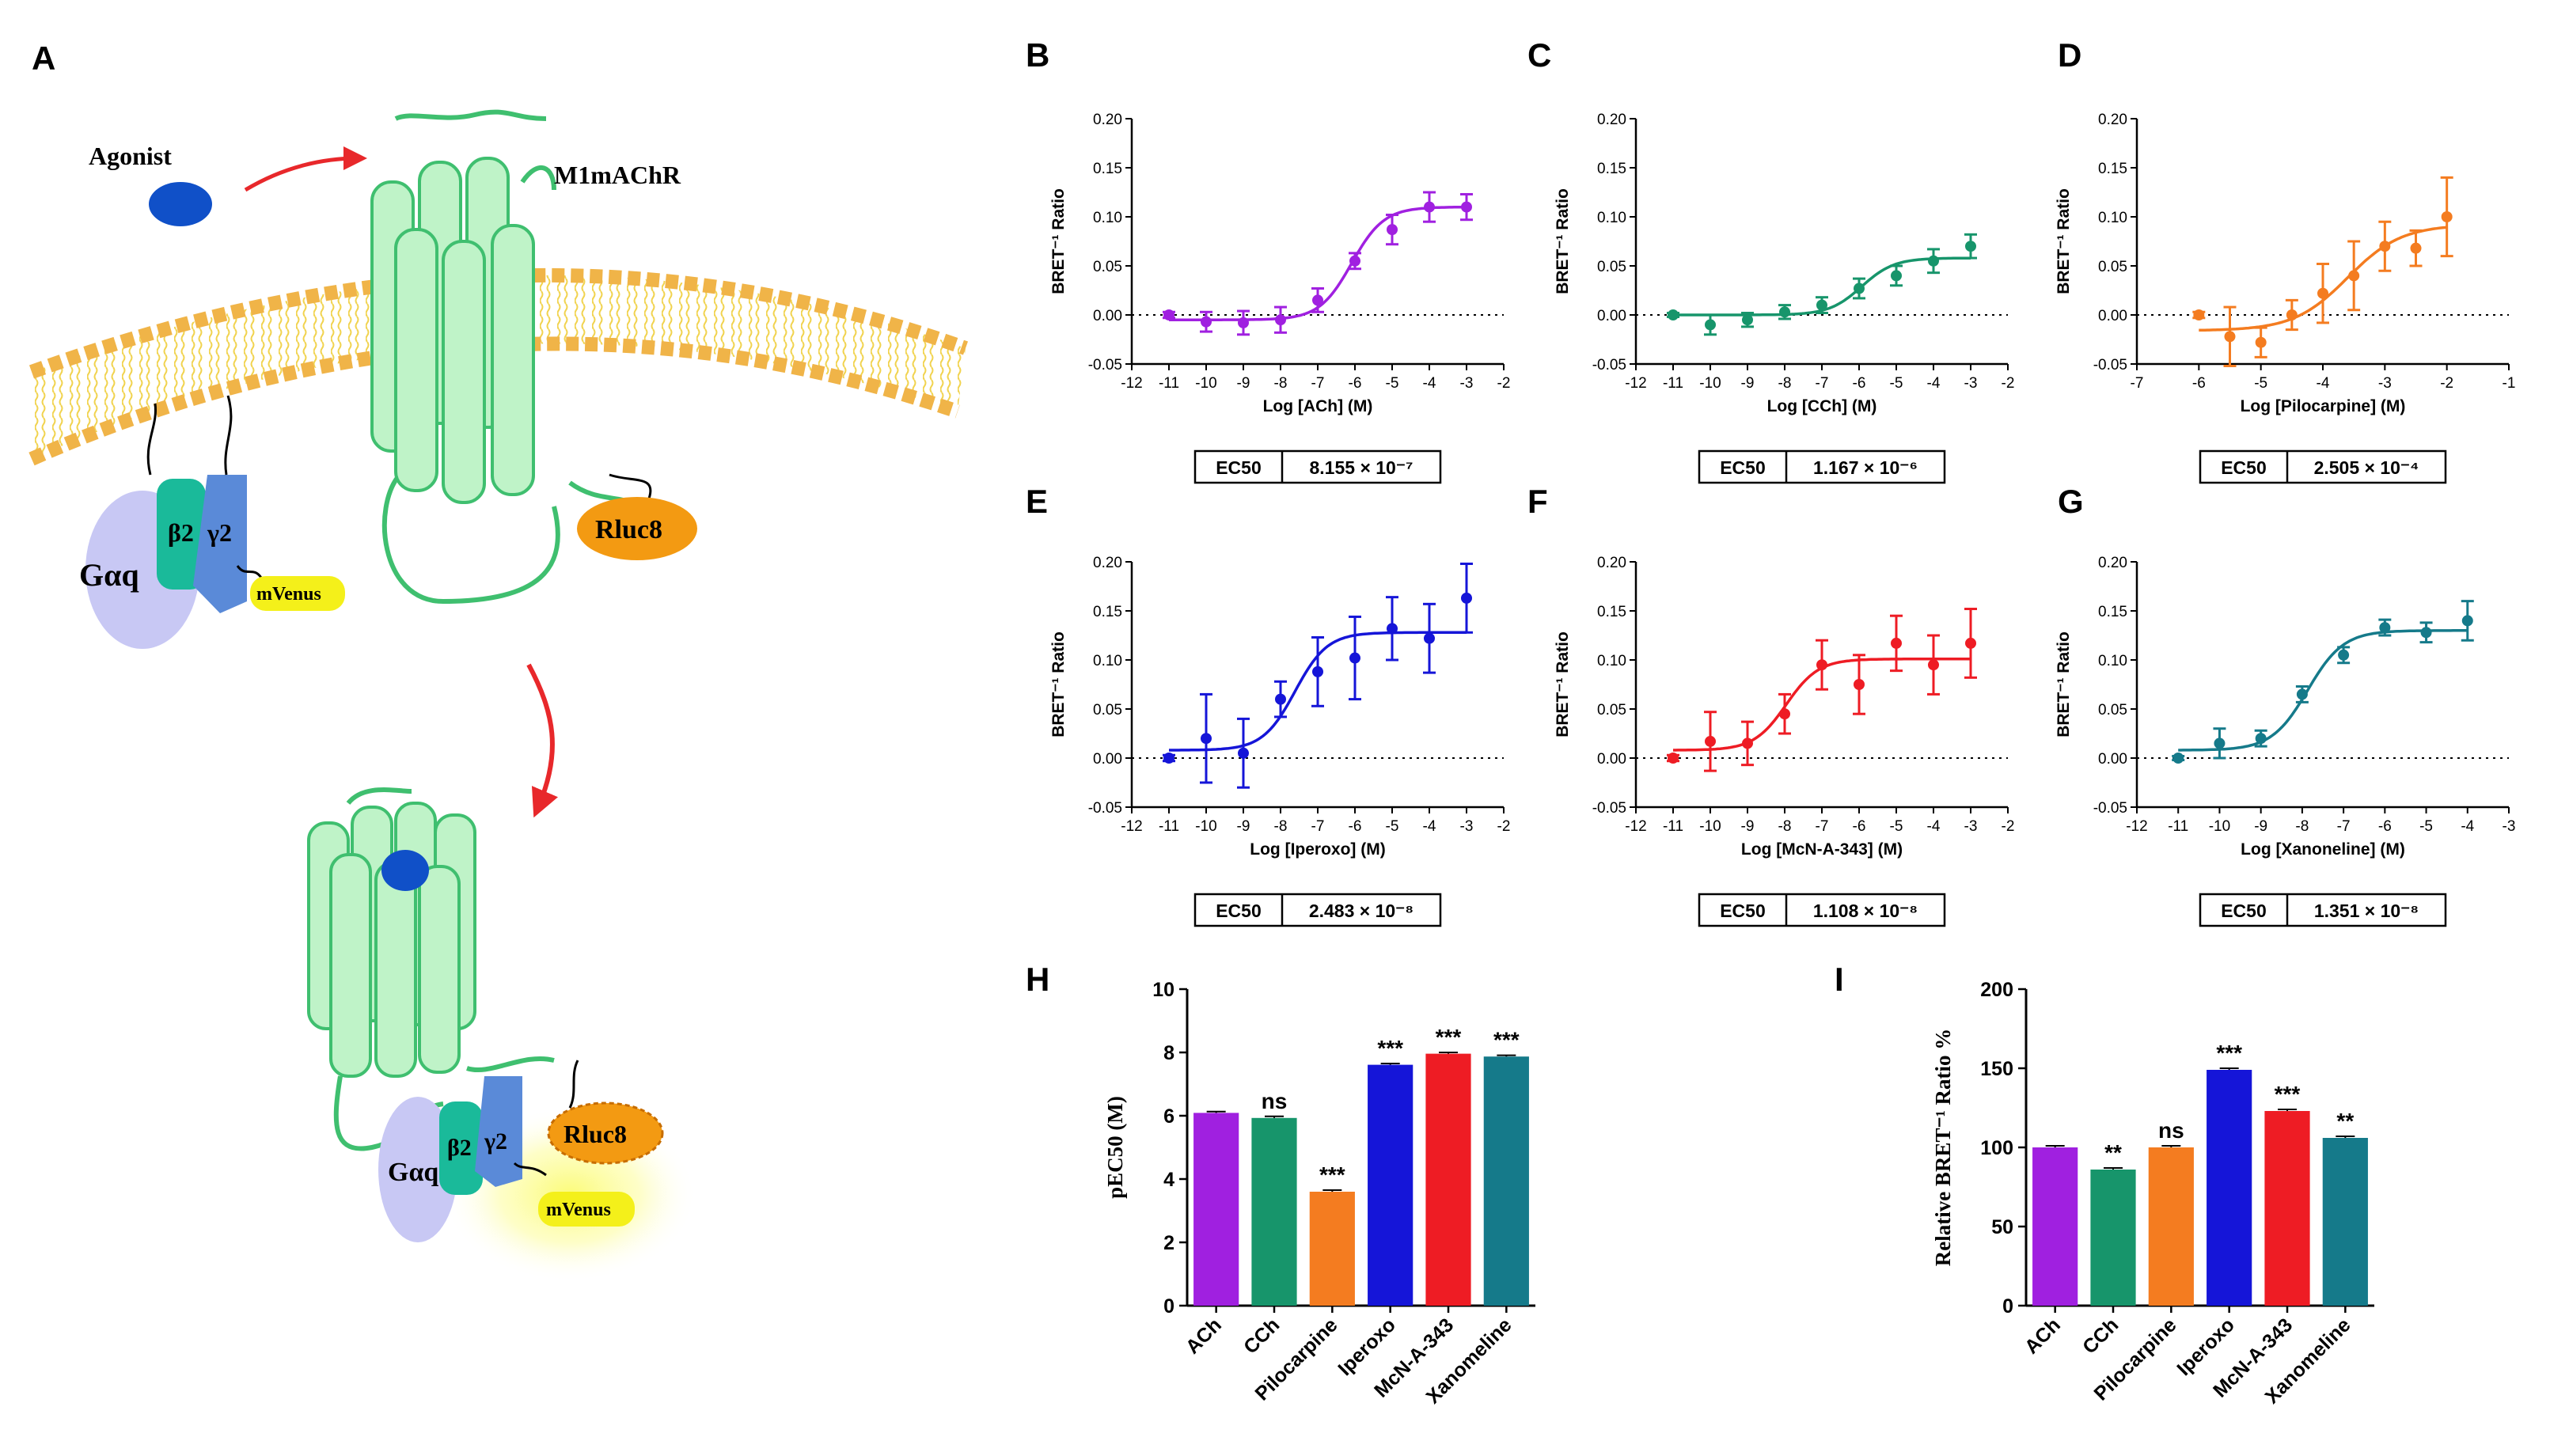 Image resolution: width=2569 pixels, height=1456 pixels. What do you see at coordinates (181, 534) in the screenshot?
I see `beta-subunit` at bounding box center [181, 534].